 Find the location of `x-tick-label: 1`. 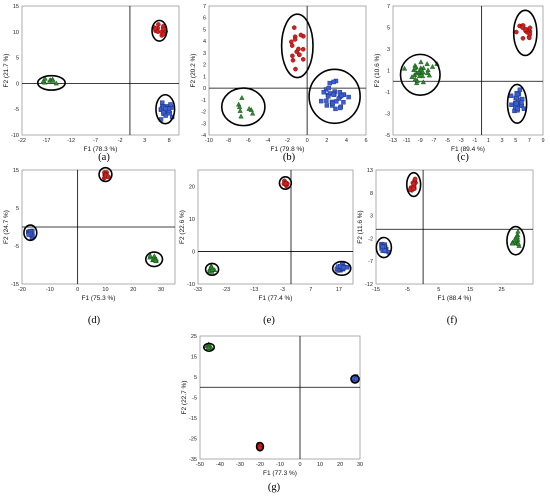

x-tick-label: 1 is located at coordinates (488, 141).